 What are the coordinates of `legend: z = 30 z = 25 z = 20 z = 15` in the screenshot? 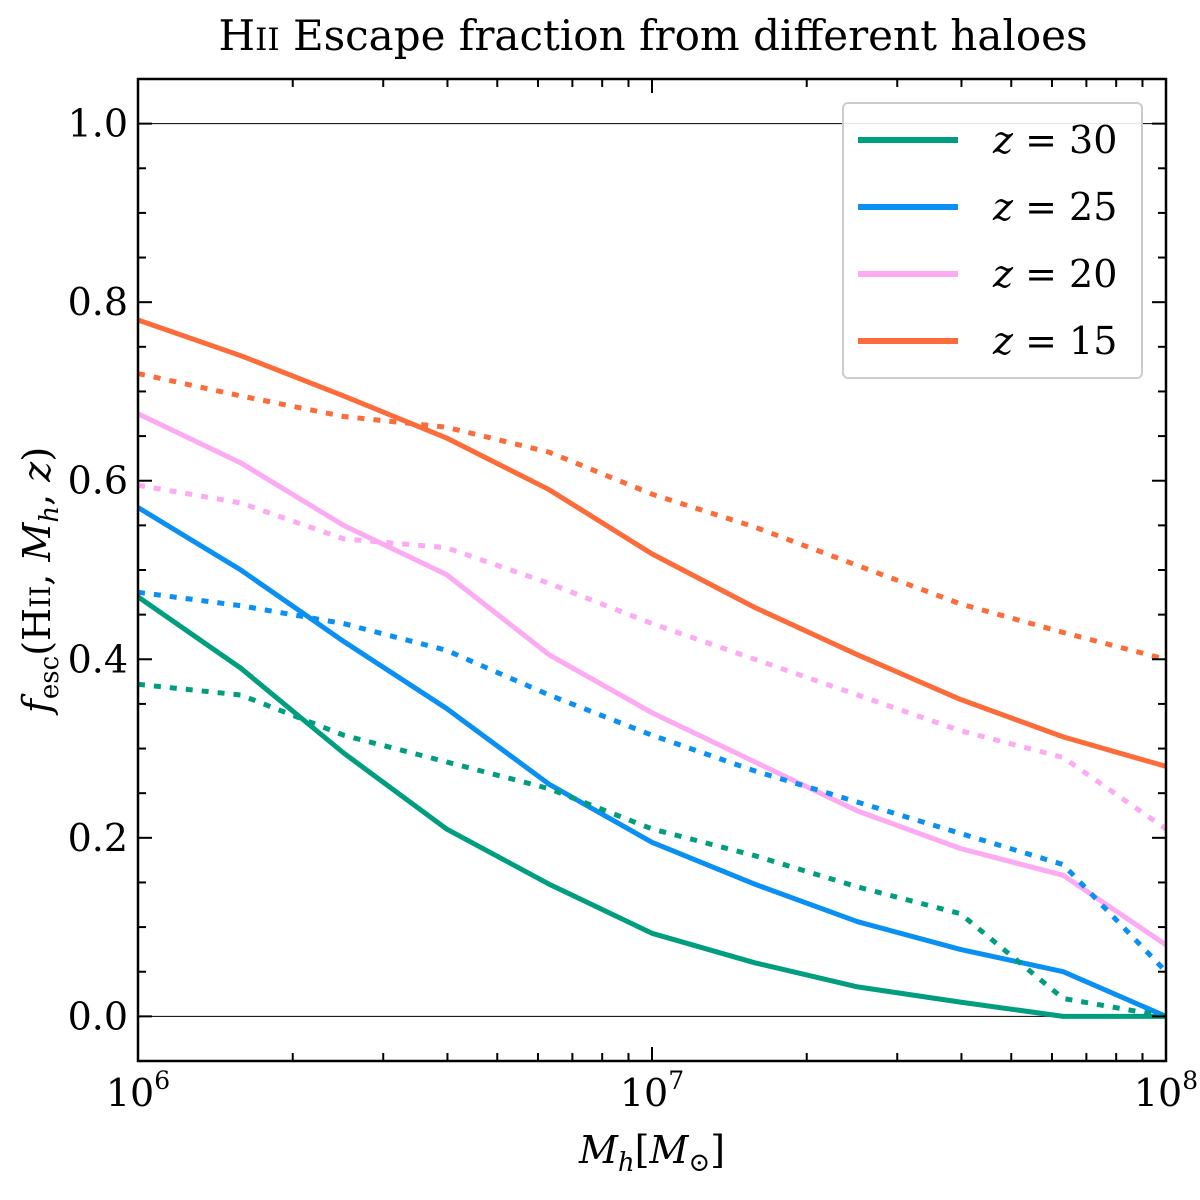 It's located at (992, 240).